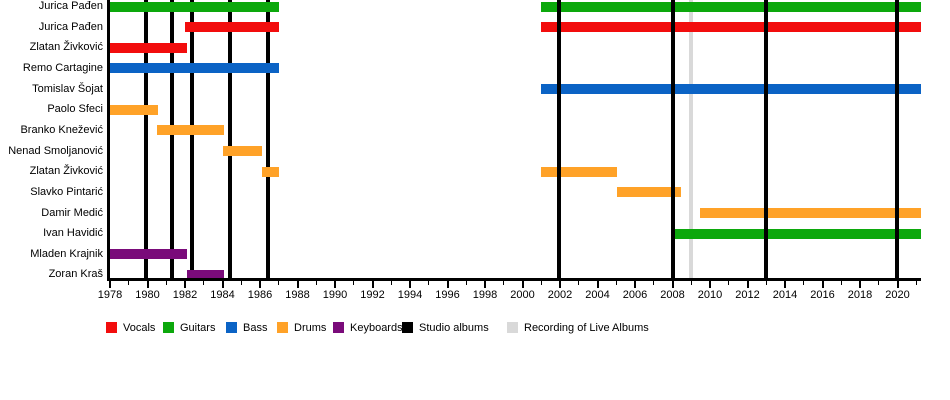  I want to click on member-label: Remo Cartagine, so click(62, 67).